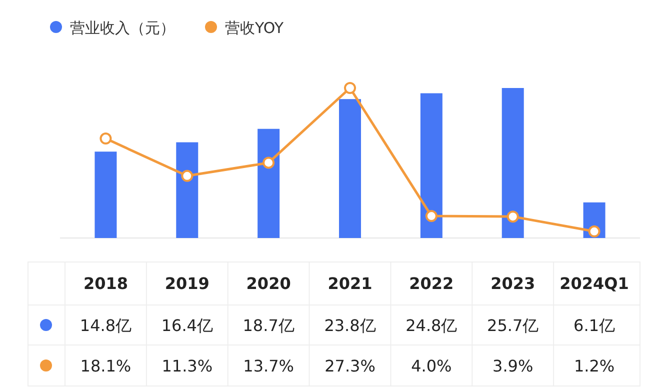 This screenshot has width=660, height=390. Describe the element at coordinates (187, 283) in the screenshot. I see `x-tick-label: 2019` at that location.